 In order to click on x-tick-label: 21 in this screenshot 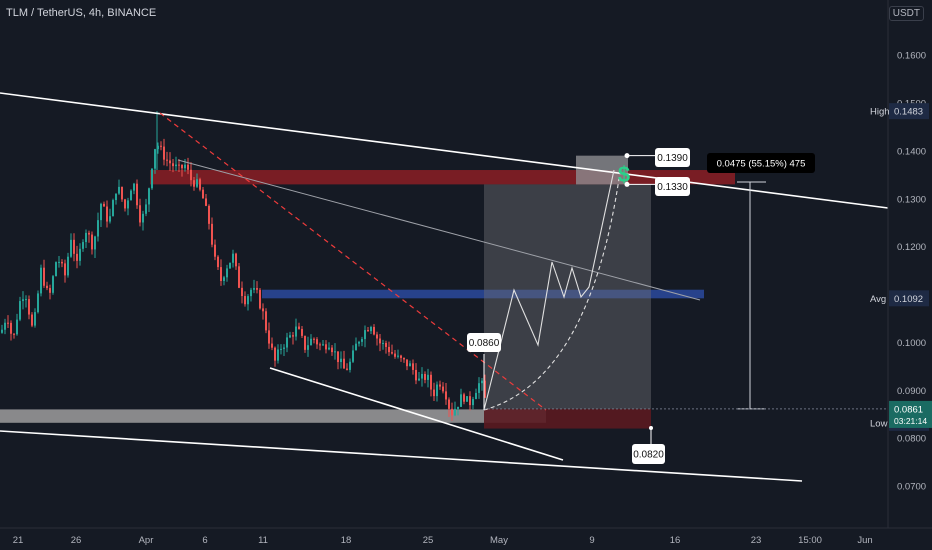, I will do `click(18, 540)`.